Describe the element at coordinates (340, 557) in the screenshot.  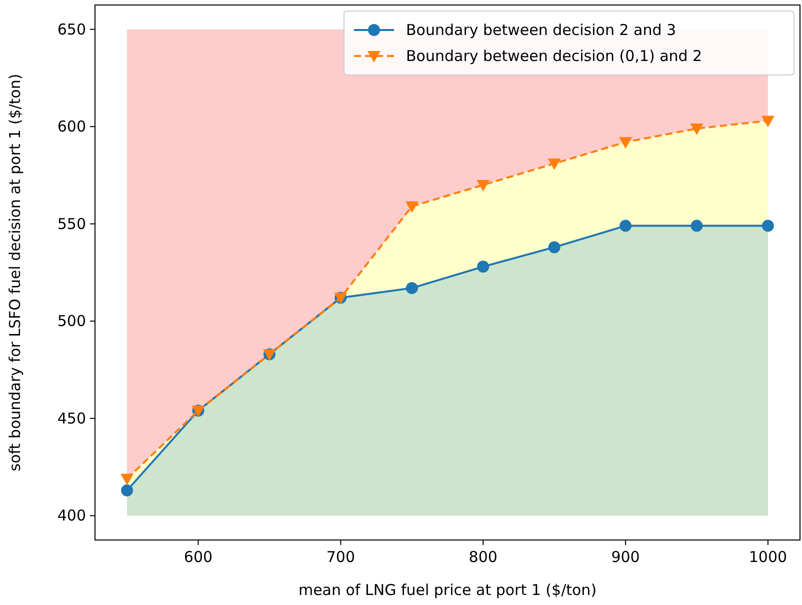
I see `x-tick-label: 700` at that location.